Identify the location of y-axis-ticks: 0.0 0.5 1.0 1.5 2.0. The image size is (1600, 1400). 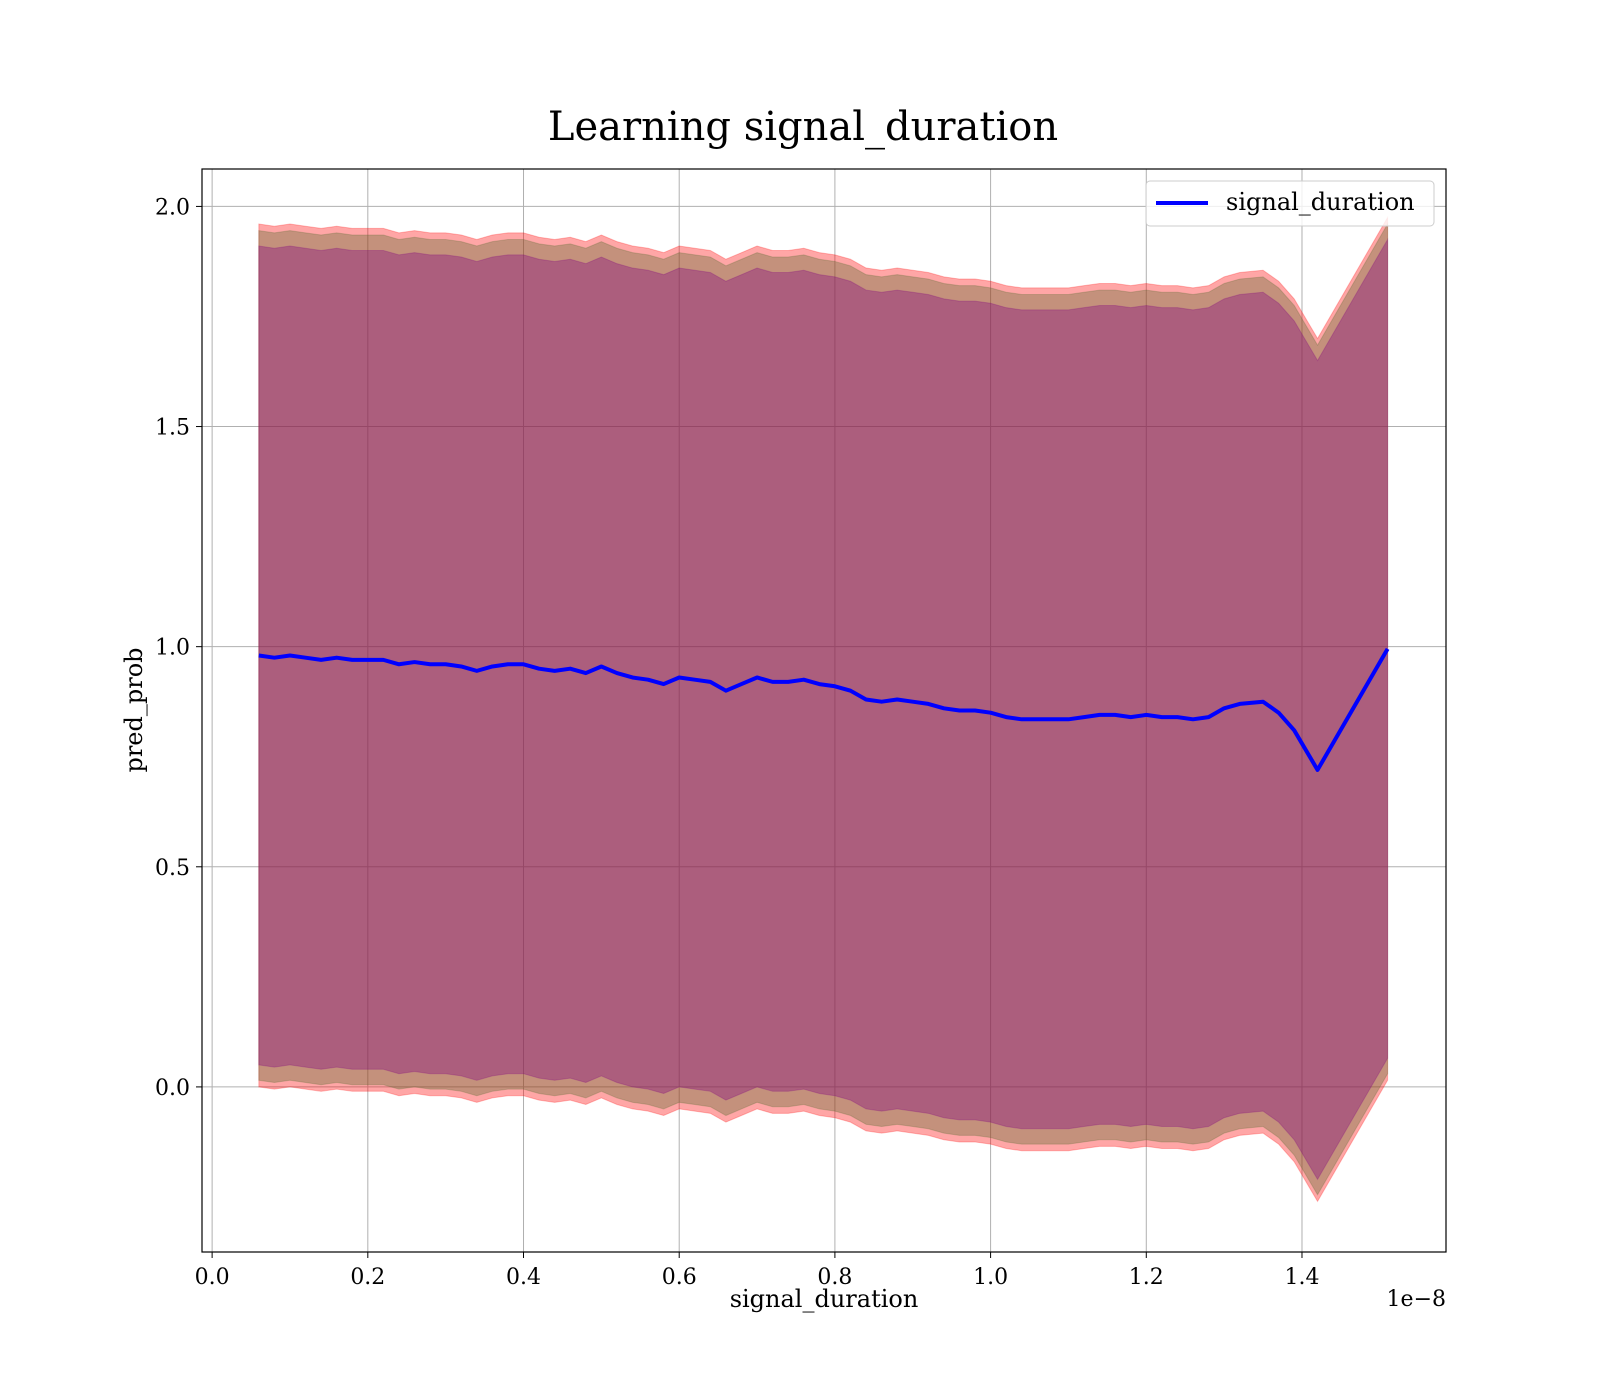
(178, 648).